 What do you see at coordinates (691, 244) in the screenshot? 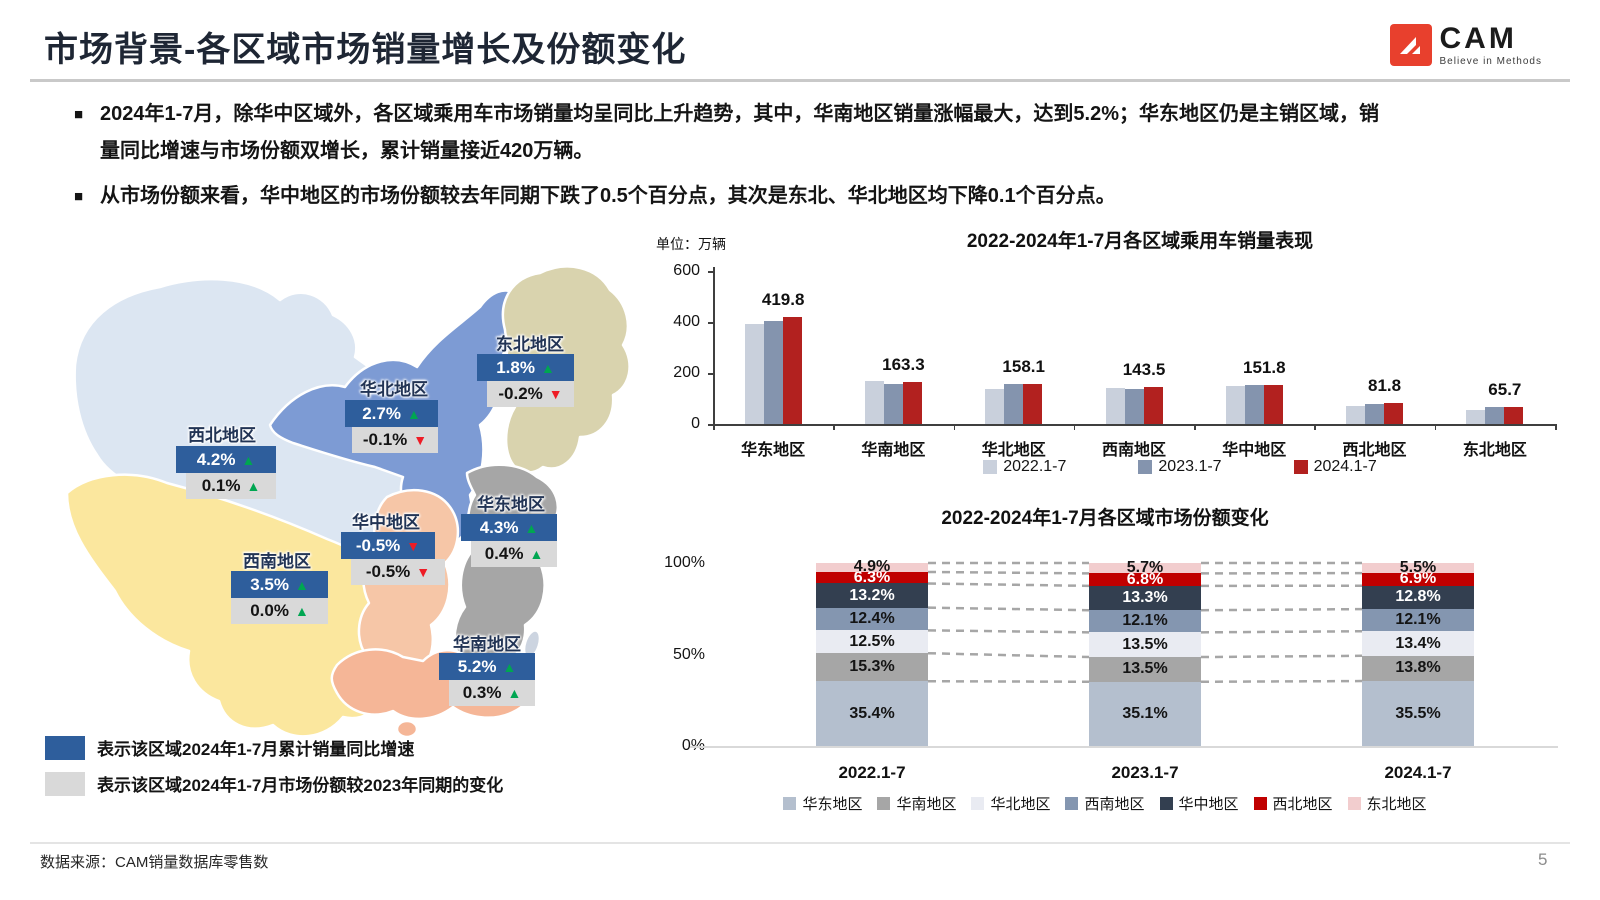
I see `unit-label: 单位：万辆` at bounding box center [691, 244].